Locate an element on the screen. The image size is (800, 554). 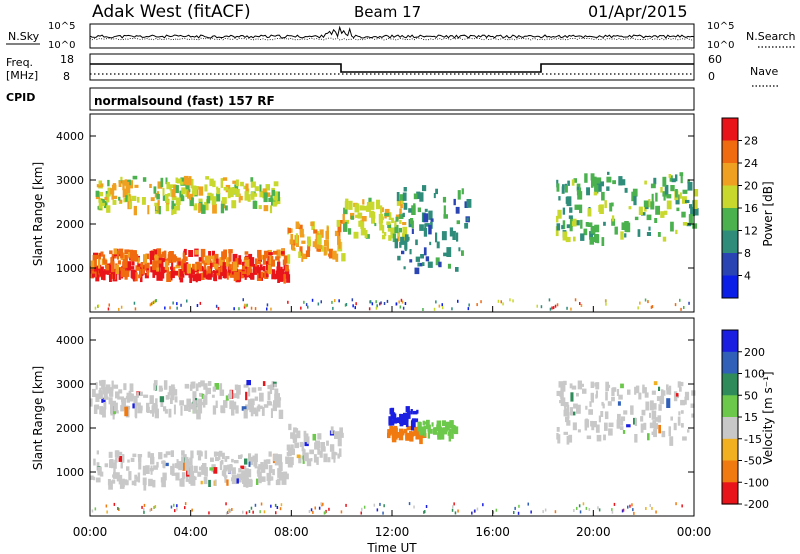
colorbar-swatch is located at coordinates (730, 287).